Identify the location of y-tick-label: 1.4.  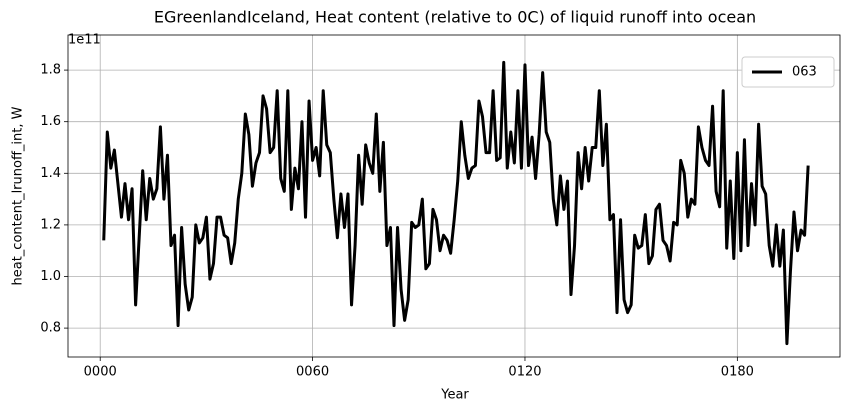
(50, 173).